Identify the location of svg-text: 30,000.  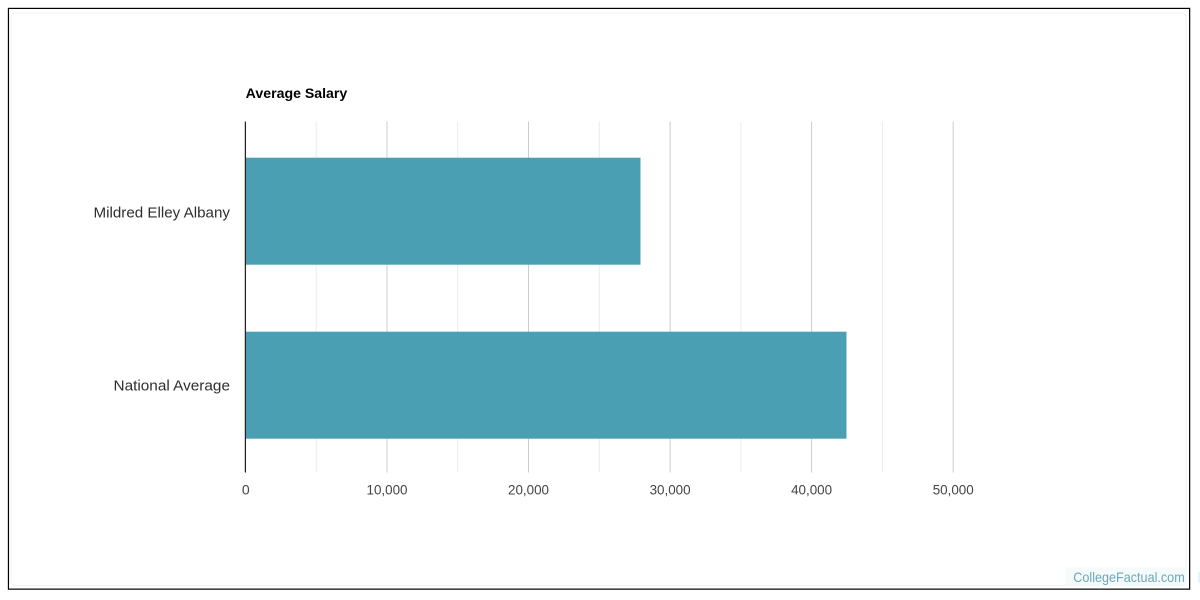
(670, 490).